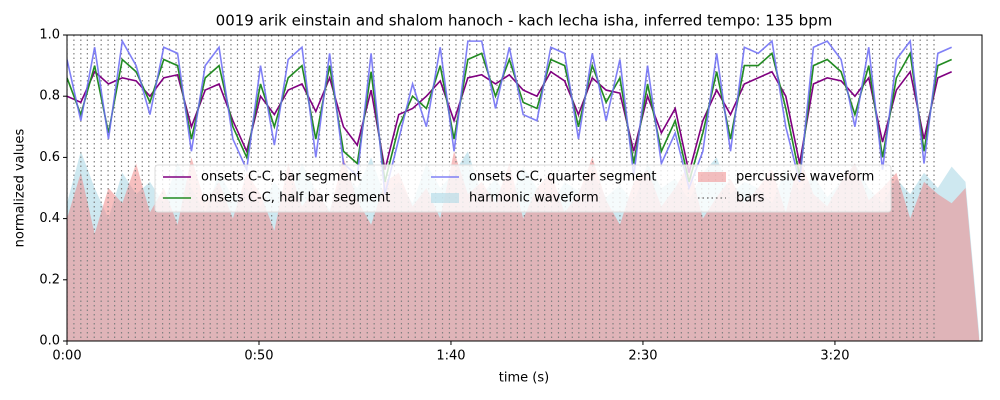  What do you see at coordinates (450, 356) in the screenshot?
I see `x-tick-label: 1:40` at bounding box center [450, 356].